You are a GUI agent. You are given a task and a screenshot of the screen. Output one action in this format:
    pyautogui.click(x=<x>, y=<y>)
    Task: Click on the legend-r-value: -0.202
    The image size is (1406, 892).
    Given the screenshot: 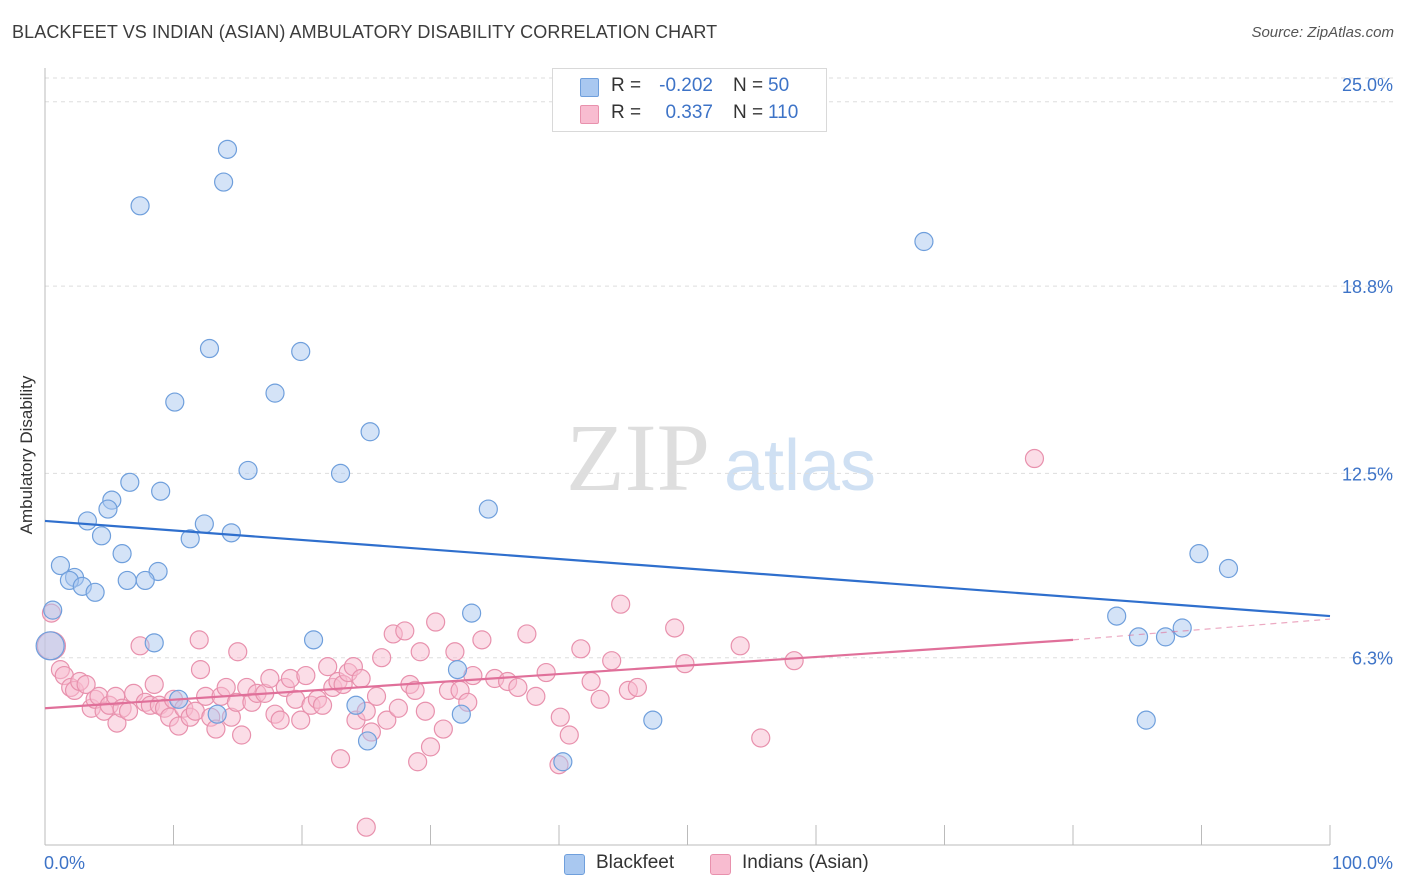 What is the action you would take?
    pyautogui.click(x=686, y=85)
    